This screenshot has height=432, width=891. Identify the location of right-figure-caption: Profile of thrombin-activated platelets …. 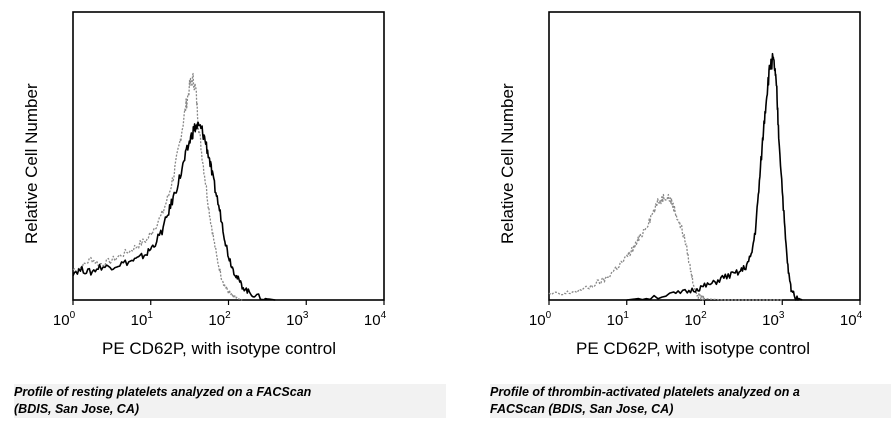
(690, 401).